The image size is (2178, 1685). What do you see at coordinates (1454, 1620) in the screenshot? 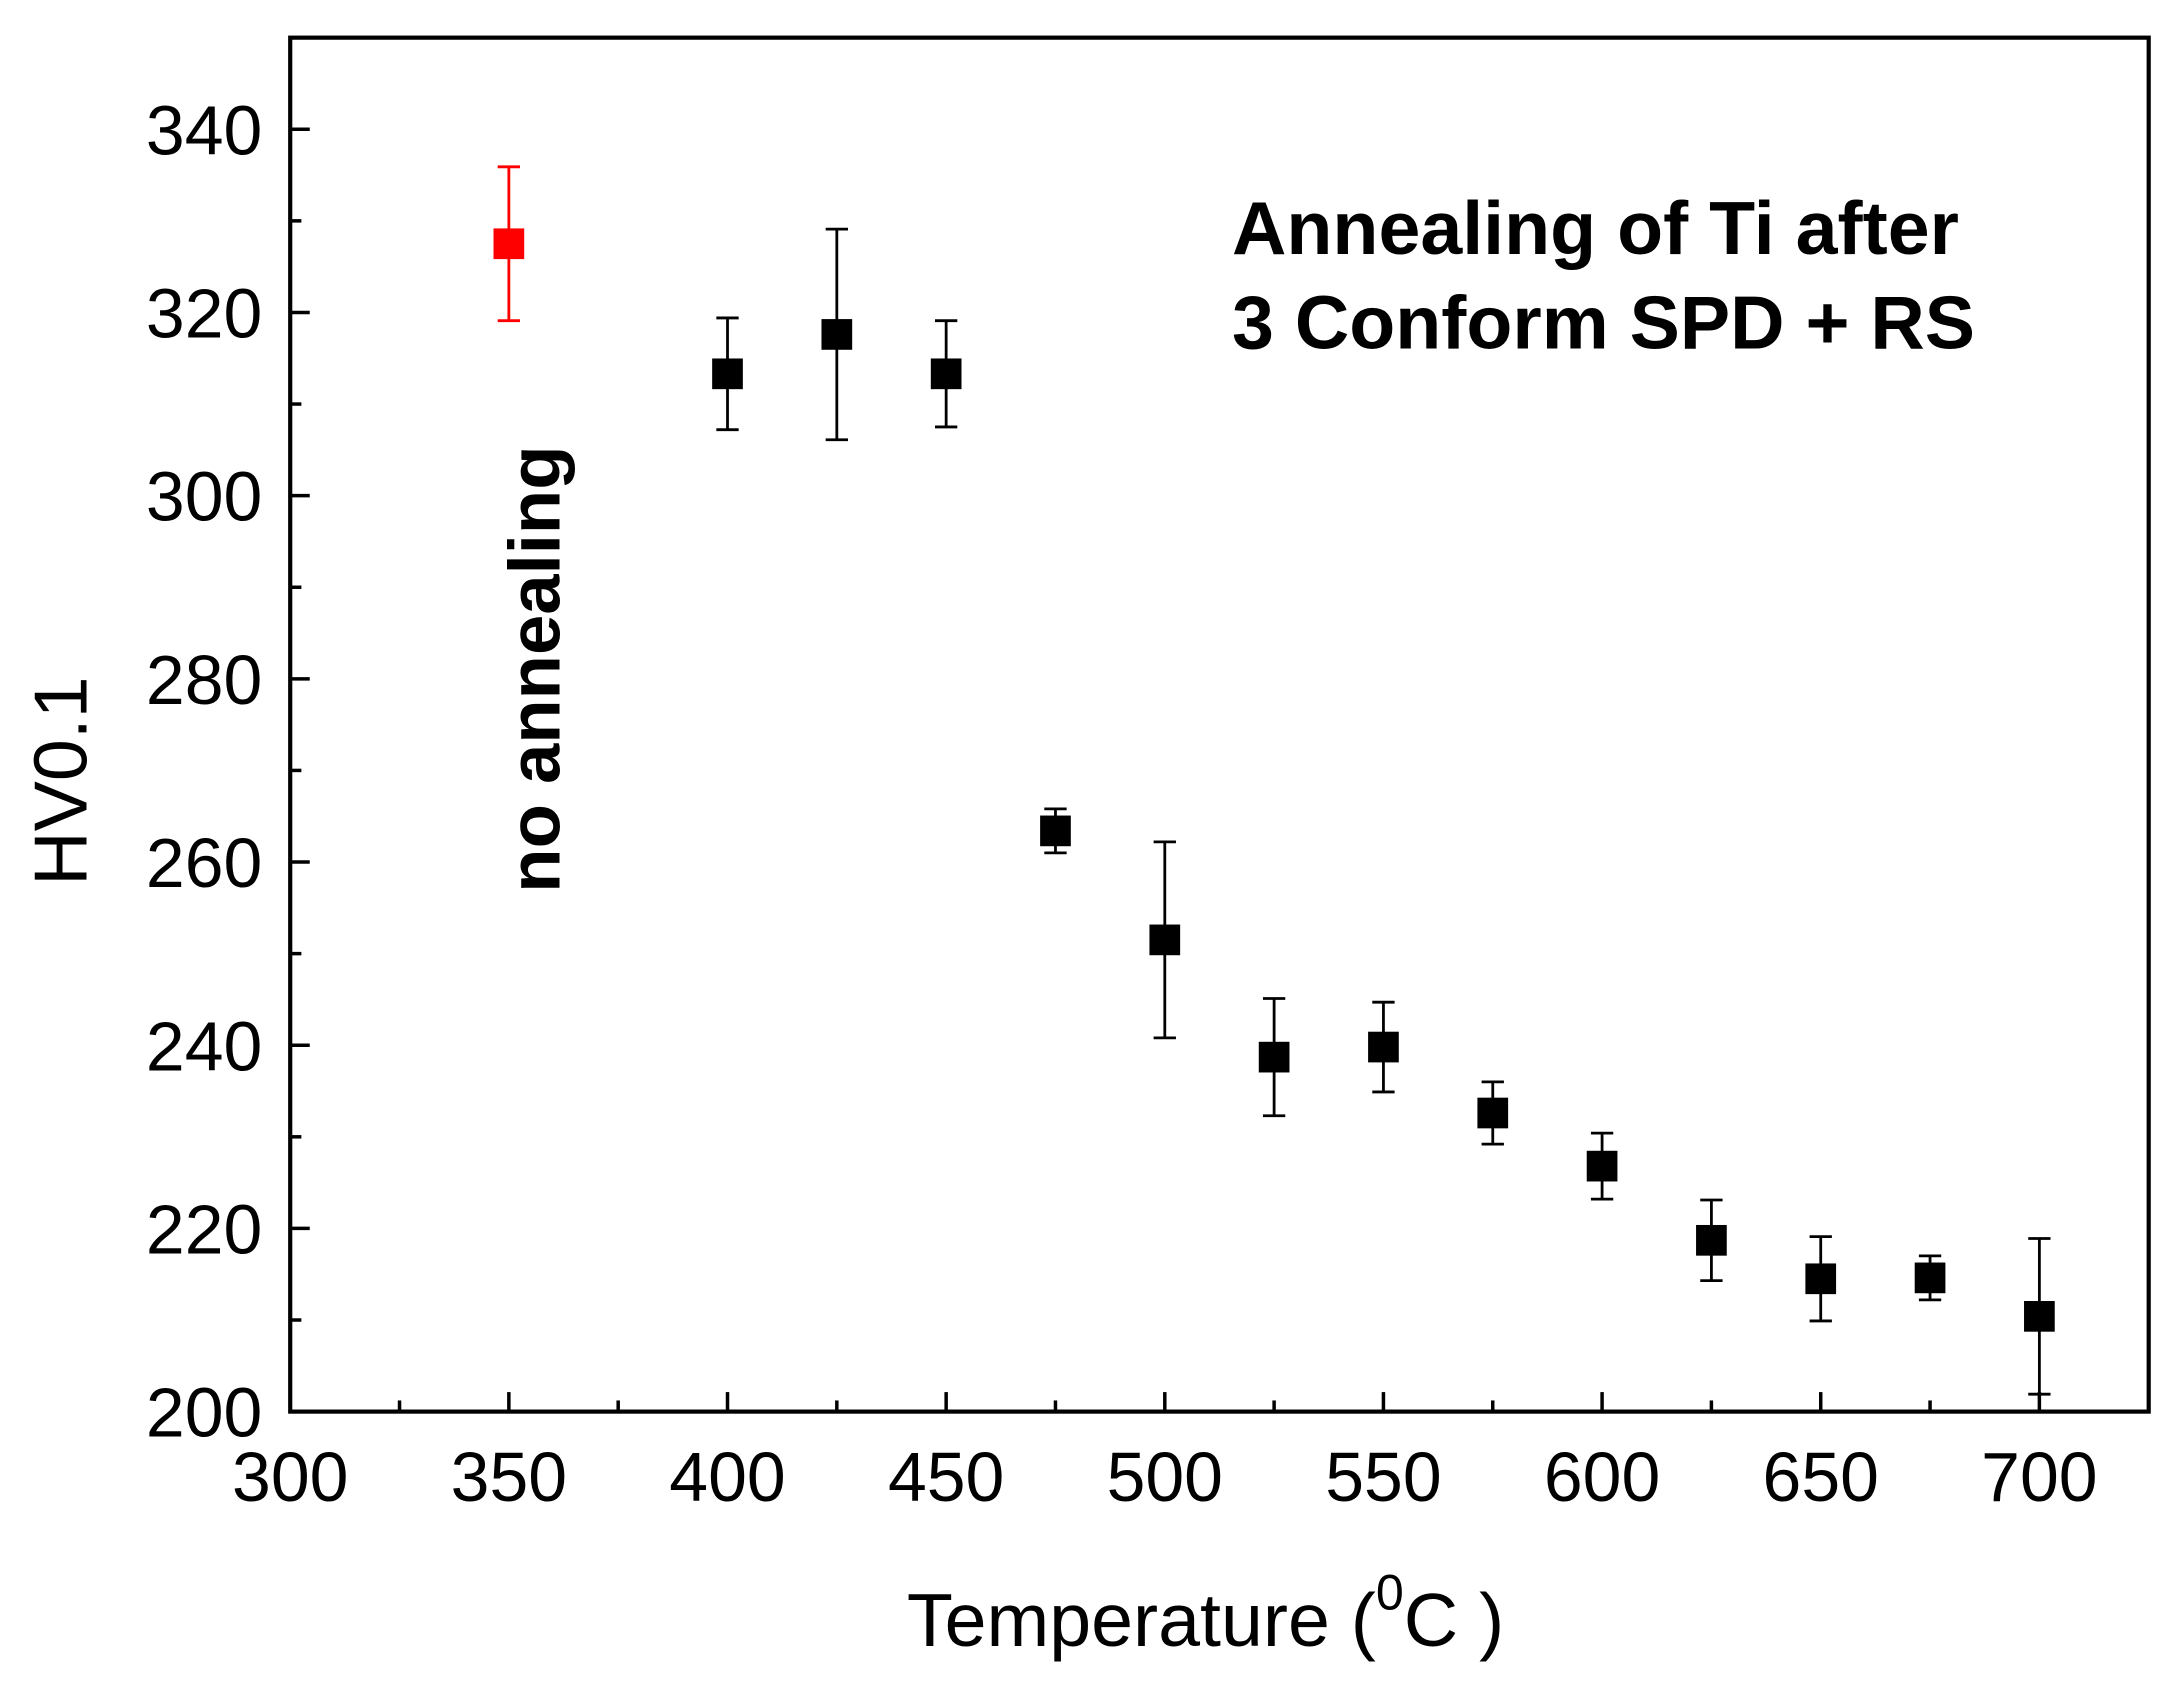
I see `x-axis-title-suffix: C )` at bounding box center [1454, 1620].